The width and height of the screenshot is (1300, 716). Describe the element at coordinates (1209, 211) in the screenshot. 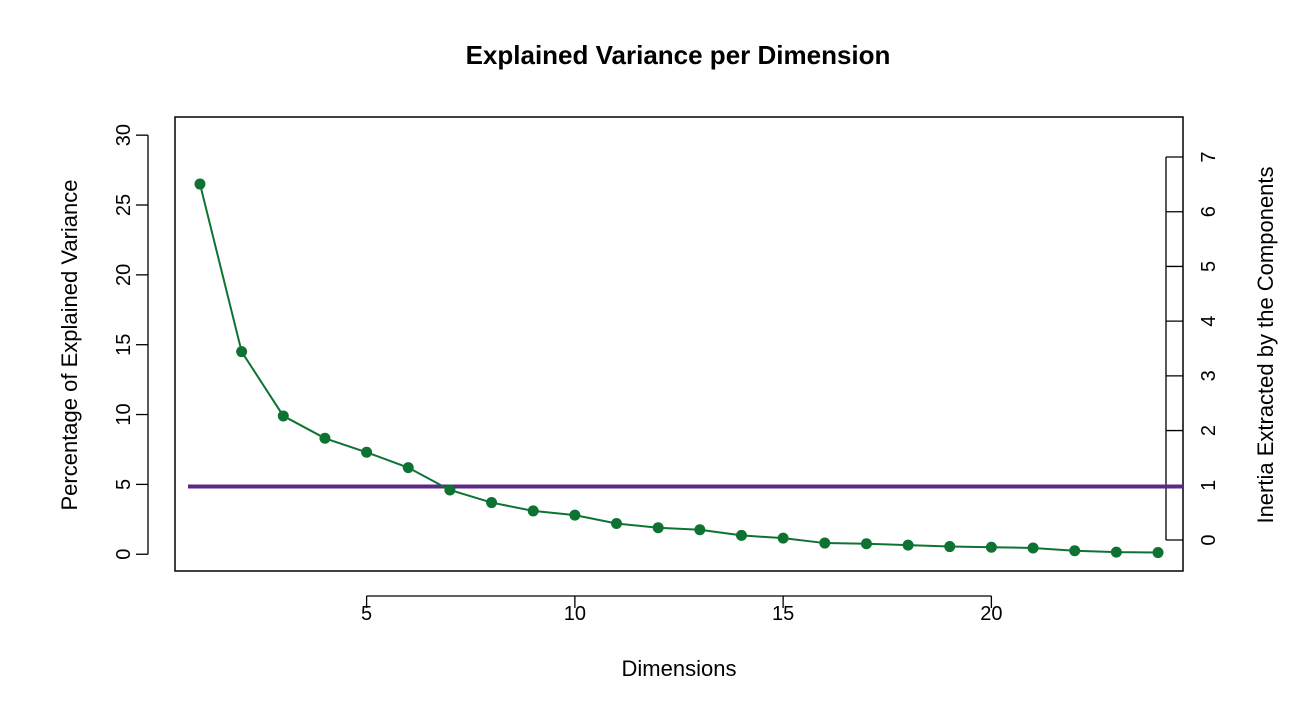

I see `y2-tick-label: 6` at that location.